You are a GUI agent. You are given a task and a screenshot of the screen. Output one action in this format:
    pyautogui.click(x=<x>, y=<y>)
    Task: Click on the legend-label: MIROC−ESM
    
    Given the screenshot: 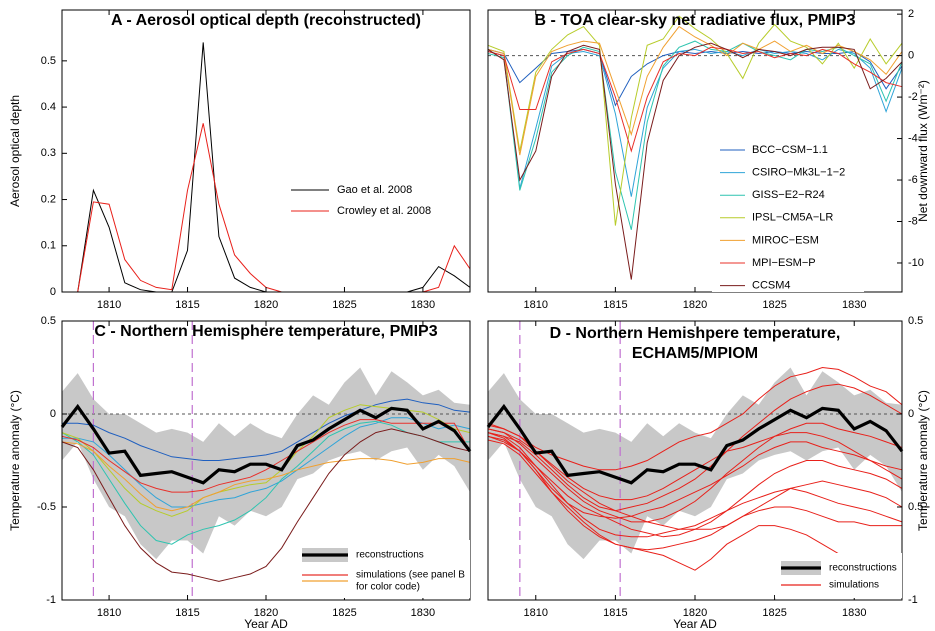 What is the action you would take?
    pyautogui.click(x=785, y=240)
    